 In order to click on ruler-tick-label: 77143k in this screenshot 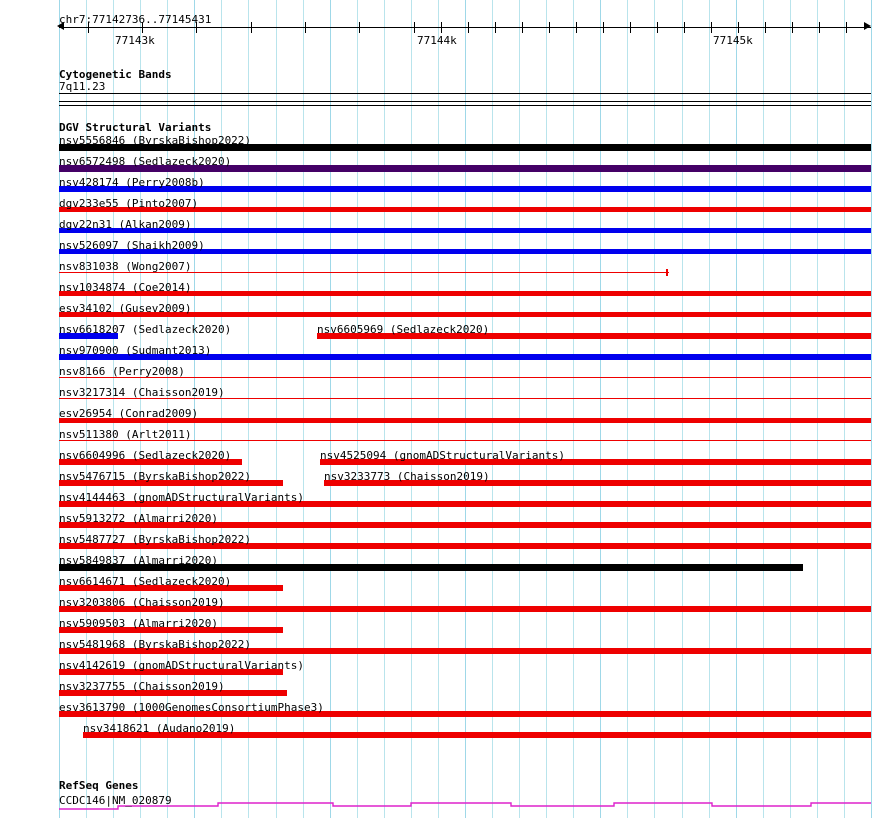, I will do `click(135, 40)`.